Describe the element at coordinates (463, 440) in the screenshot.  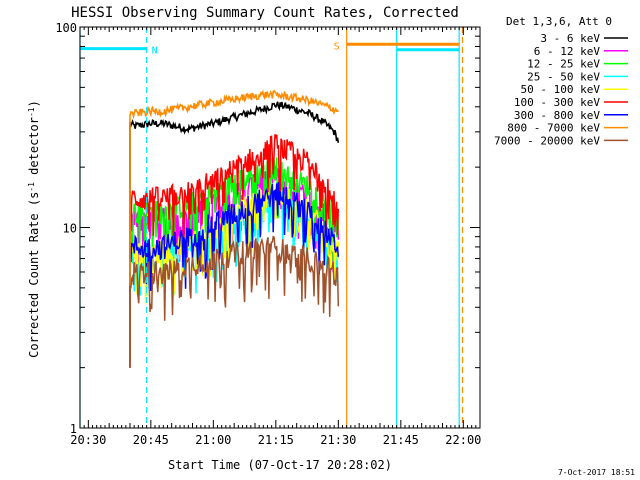
I see `x-tick-label: 22:00` at that location.